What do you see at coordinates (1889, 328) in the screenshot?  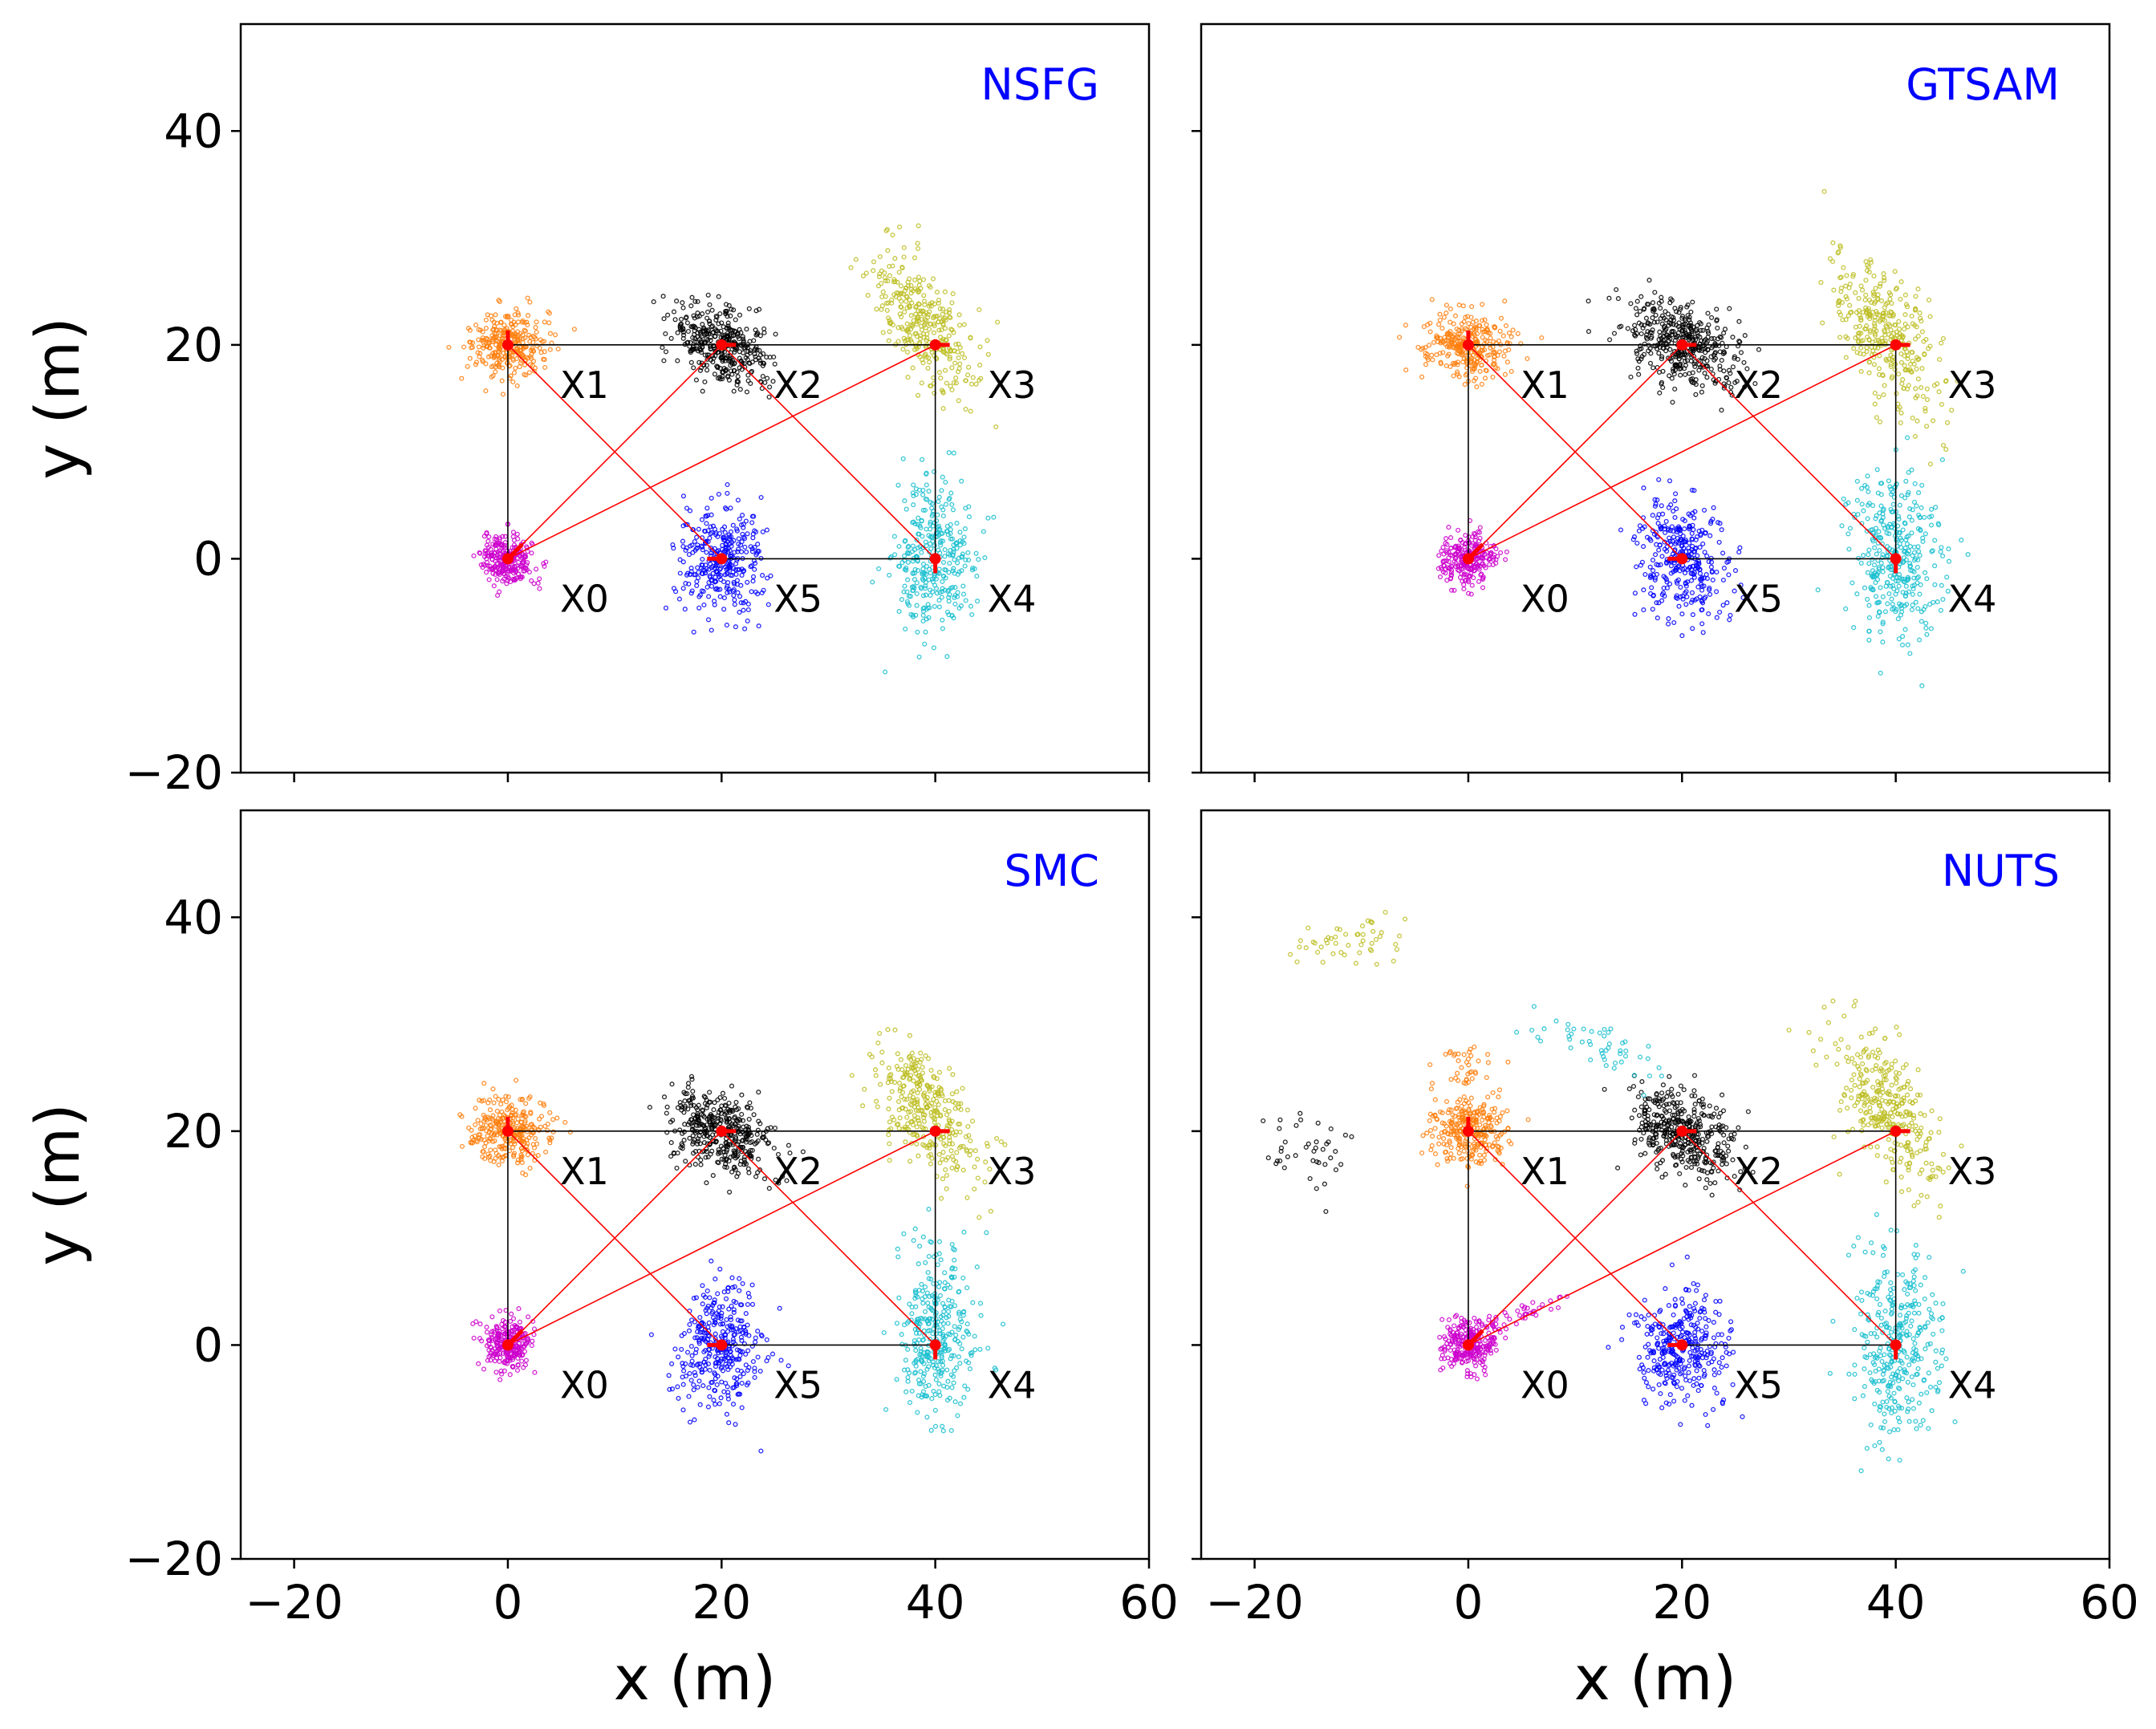 I see `sample-cloud-x3` at bounding box center [1889, 328].